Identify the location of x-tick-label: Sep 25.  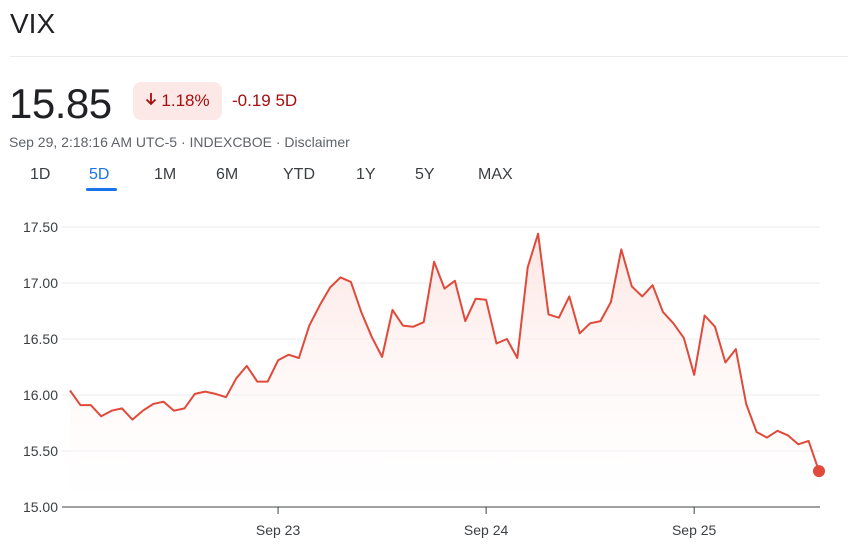
(694, 530).